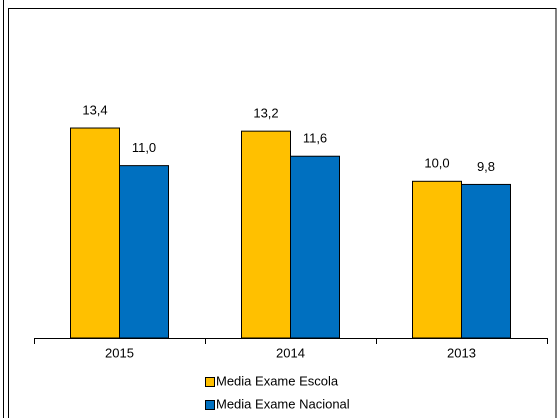 Image resolution: width=557 pixels, height=418 pixels. I want to click on legend-label: Media Exame Nacional, so click(283, 403).